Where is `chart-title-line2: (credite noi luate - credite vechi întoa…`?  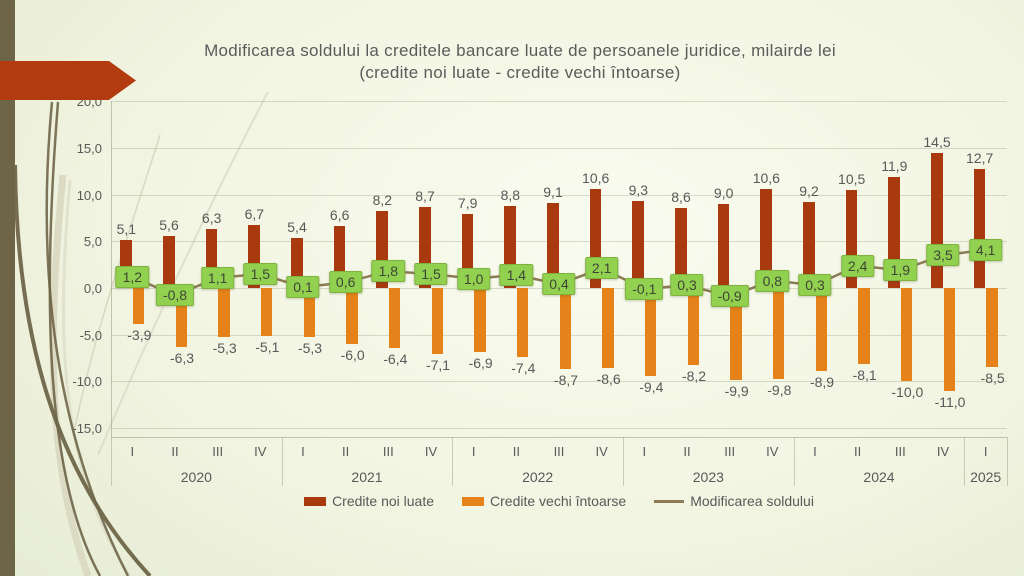 chart-title-line2: (credite noi luate - credite vechi întoa… is located at coordinates (520, 72).